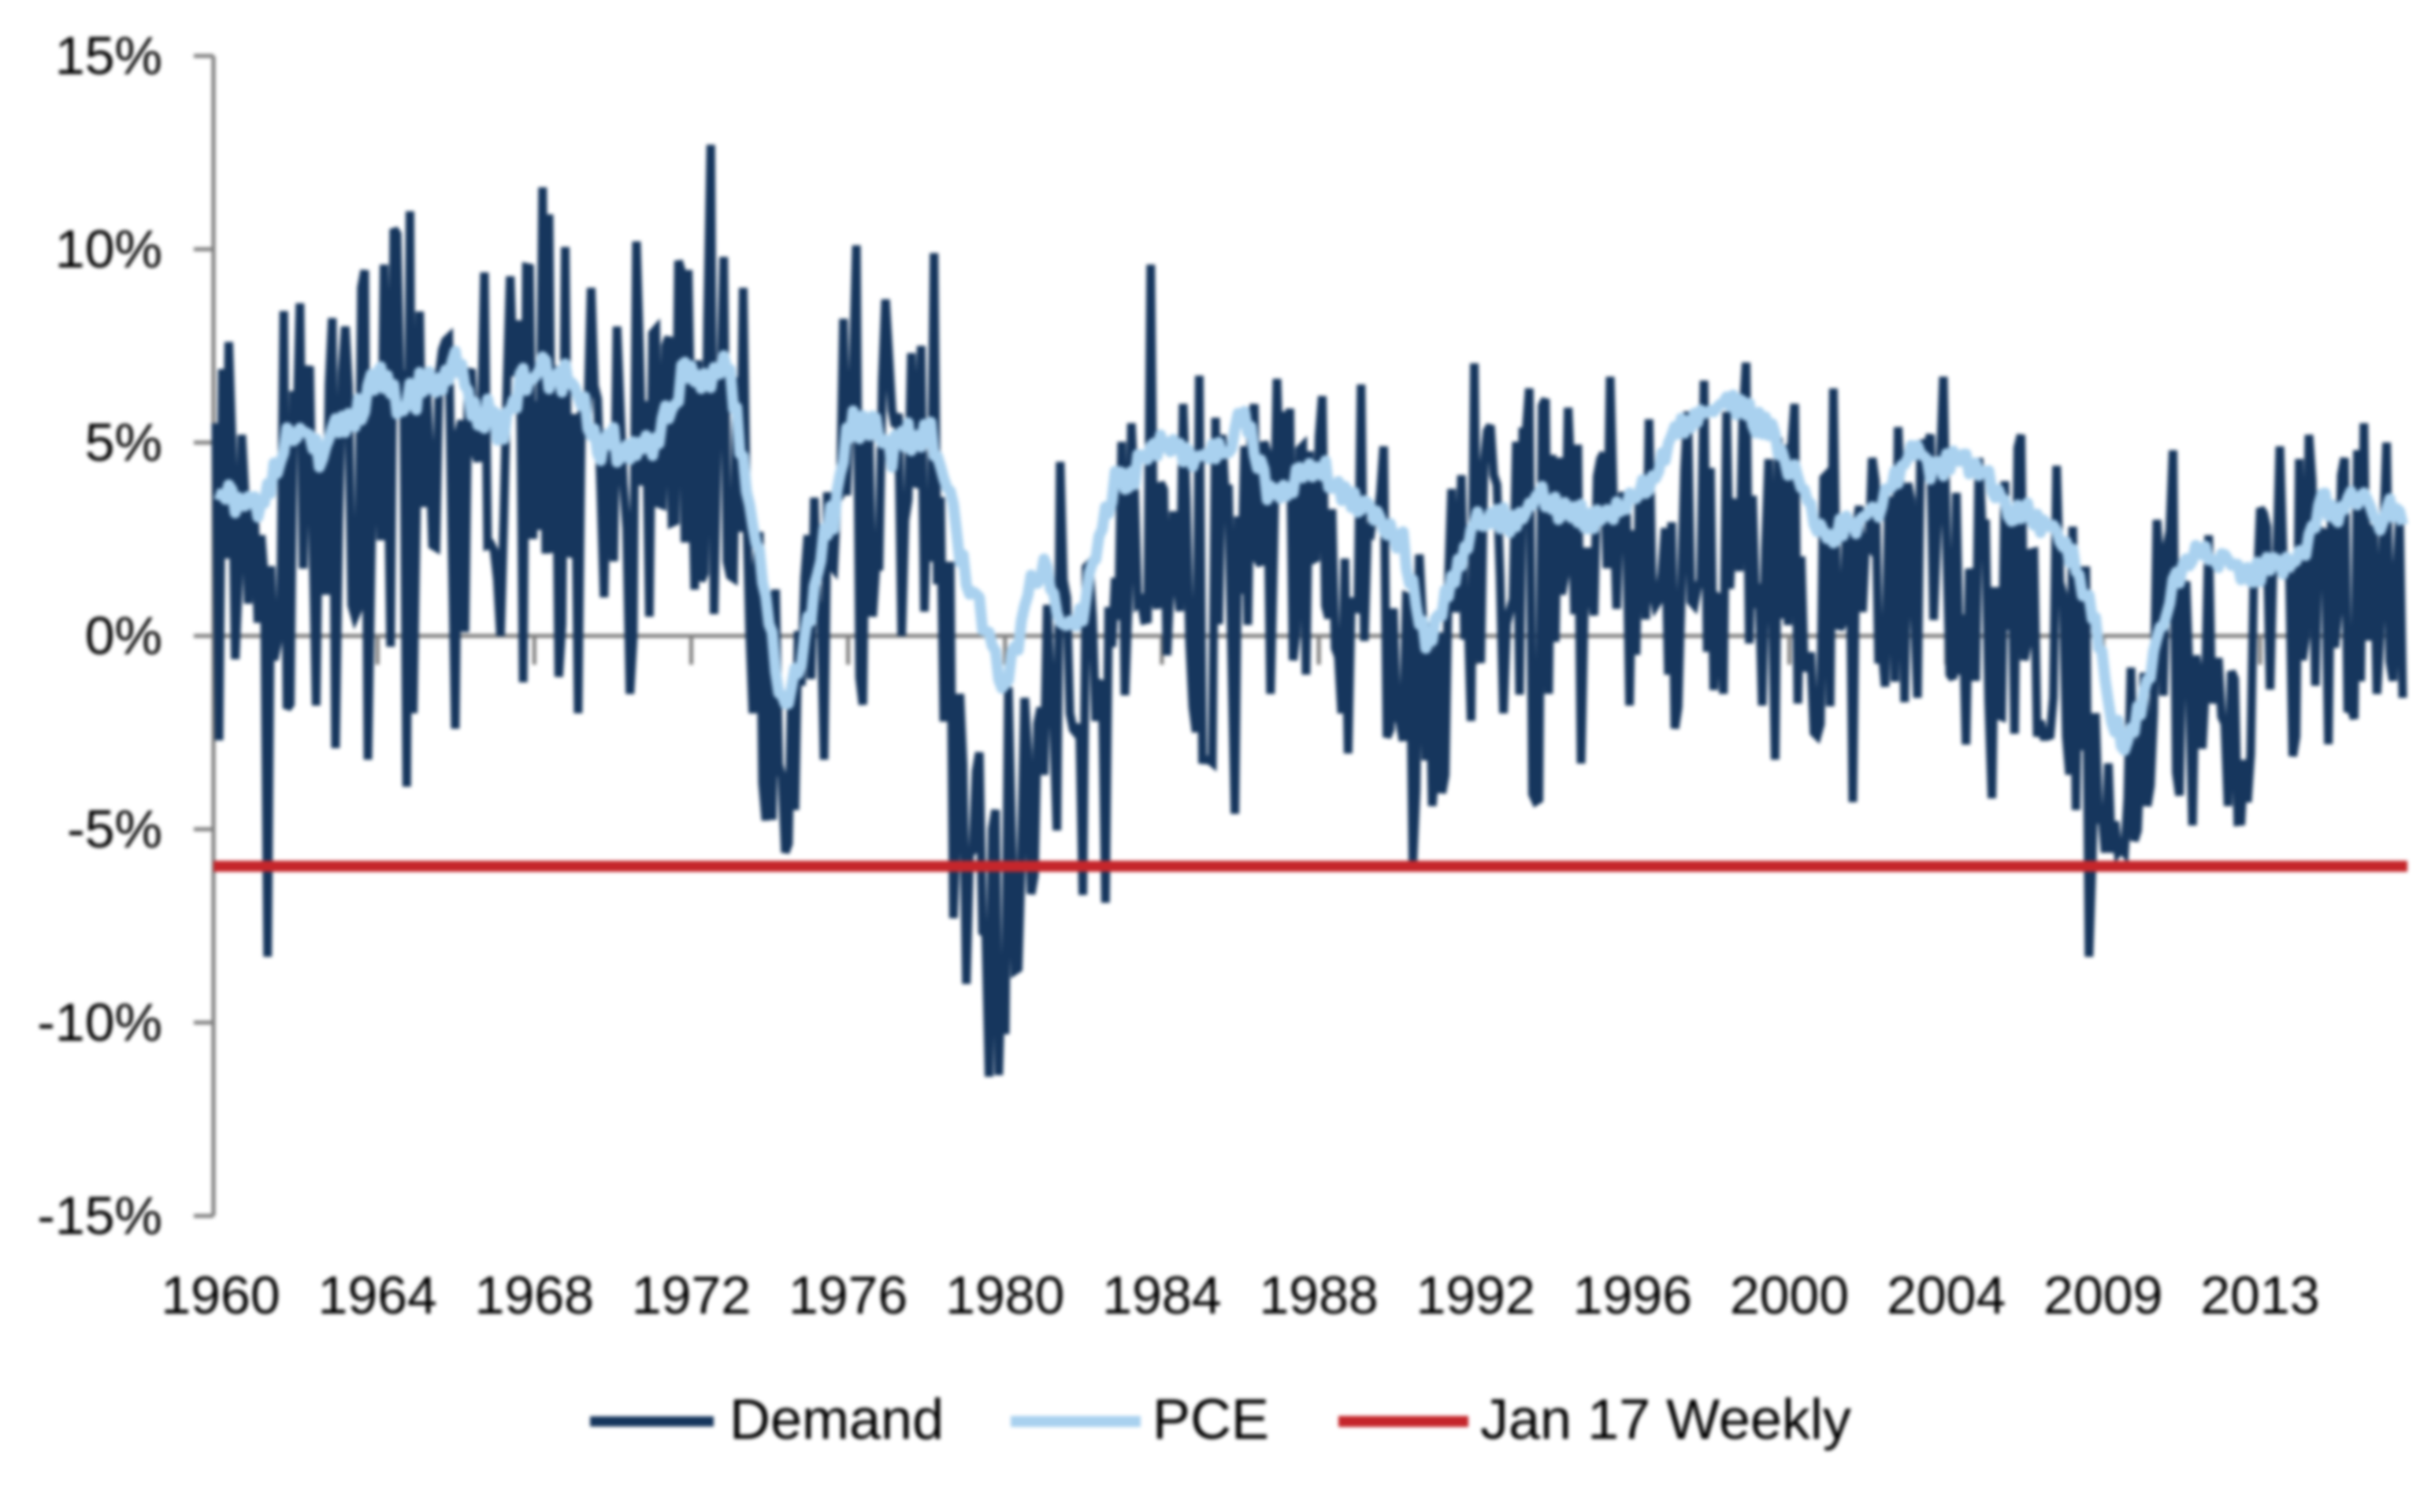 The width and height of the screenshot is (2420, 1512). What do you see at coordinates (123, 636) in the screenshot?
I see `svg-text: 0%` at bounding box center [123, 636].